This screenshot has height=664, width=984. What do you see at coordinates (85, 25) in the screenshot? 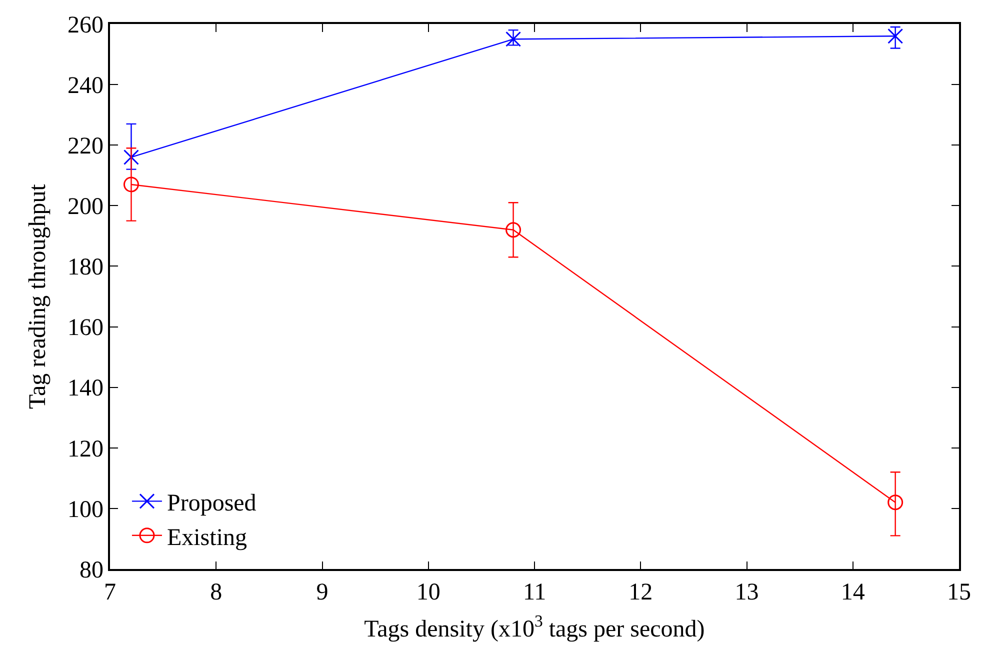
I see `y-tick-label: 260` at bounding box center [85, 25].